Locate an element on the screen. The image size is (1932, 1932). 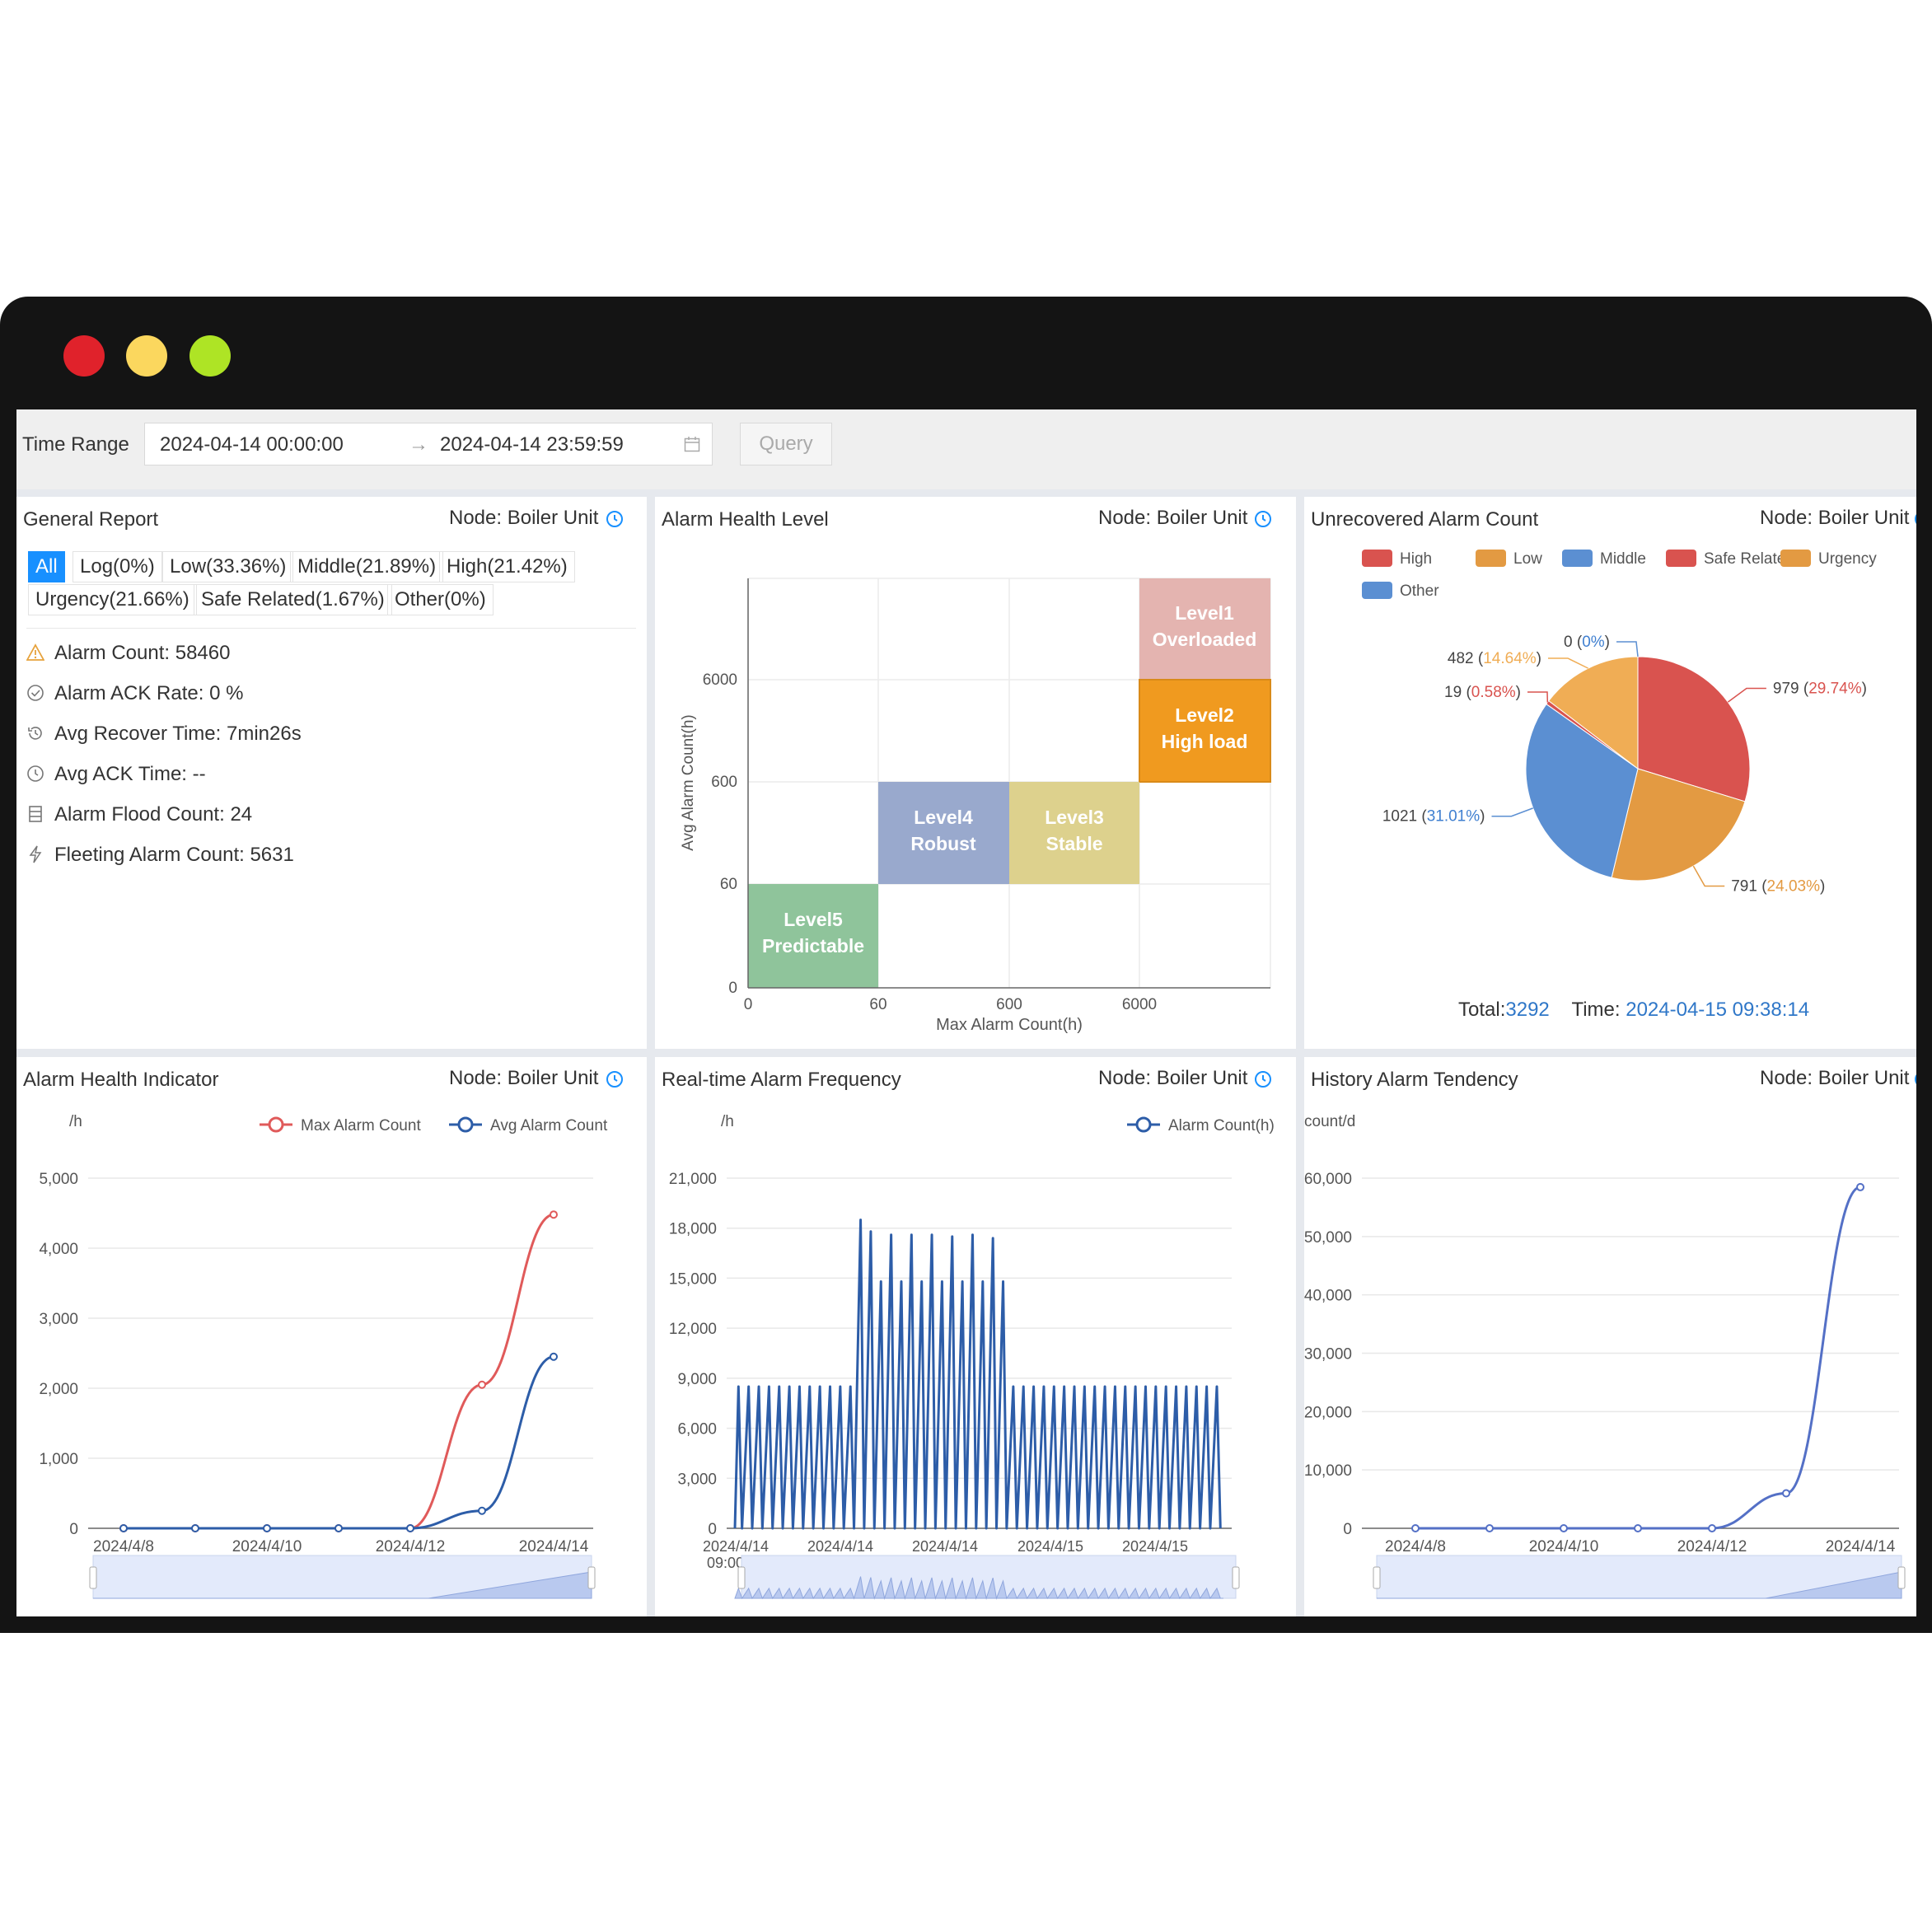
close-window-button is located at coordinates (84, 356).